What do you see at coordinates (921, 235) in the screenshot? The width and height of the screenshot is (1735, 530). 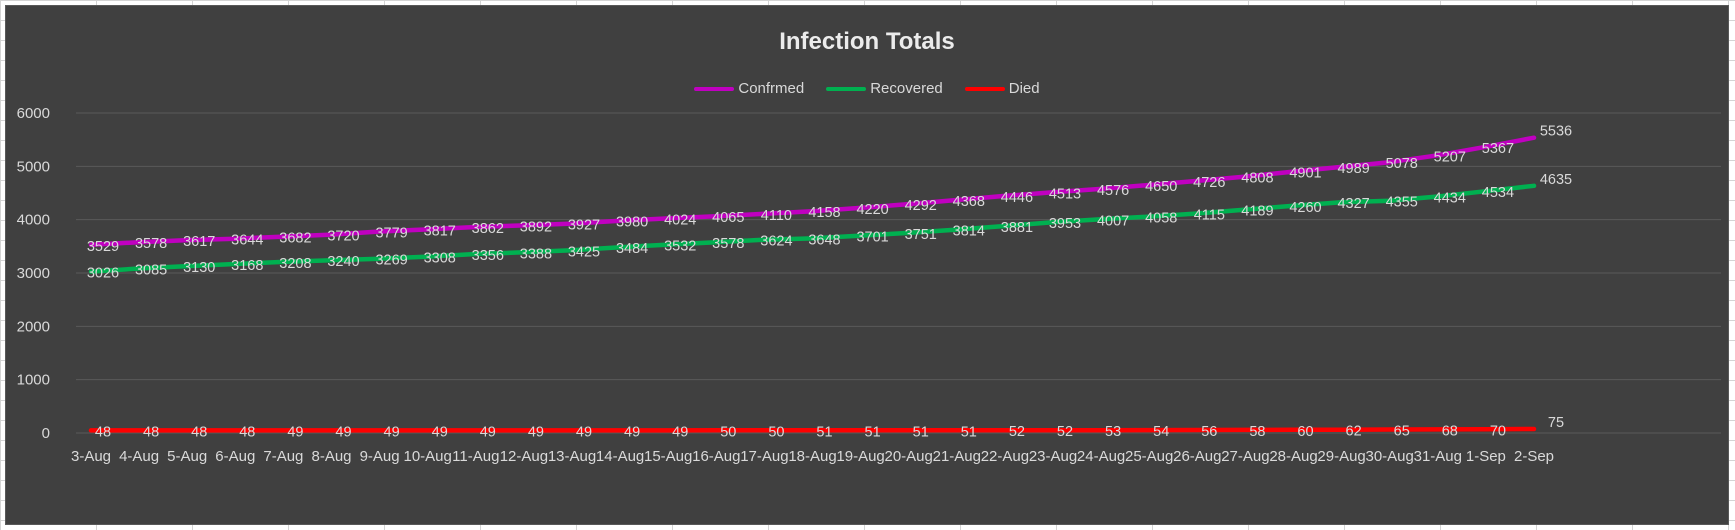 I see `data-label-recovered: 3751` at bounding box center [921, 235].